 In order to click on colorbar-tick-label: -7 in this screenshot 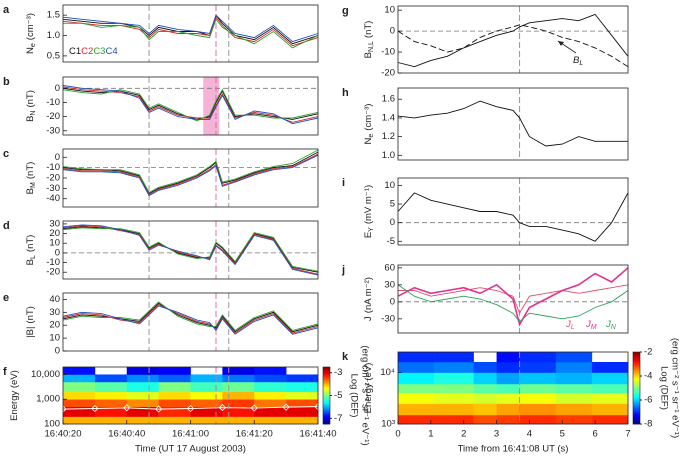, I will do `click(338, 418)`.